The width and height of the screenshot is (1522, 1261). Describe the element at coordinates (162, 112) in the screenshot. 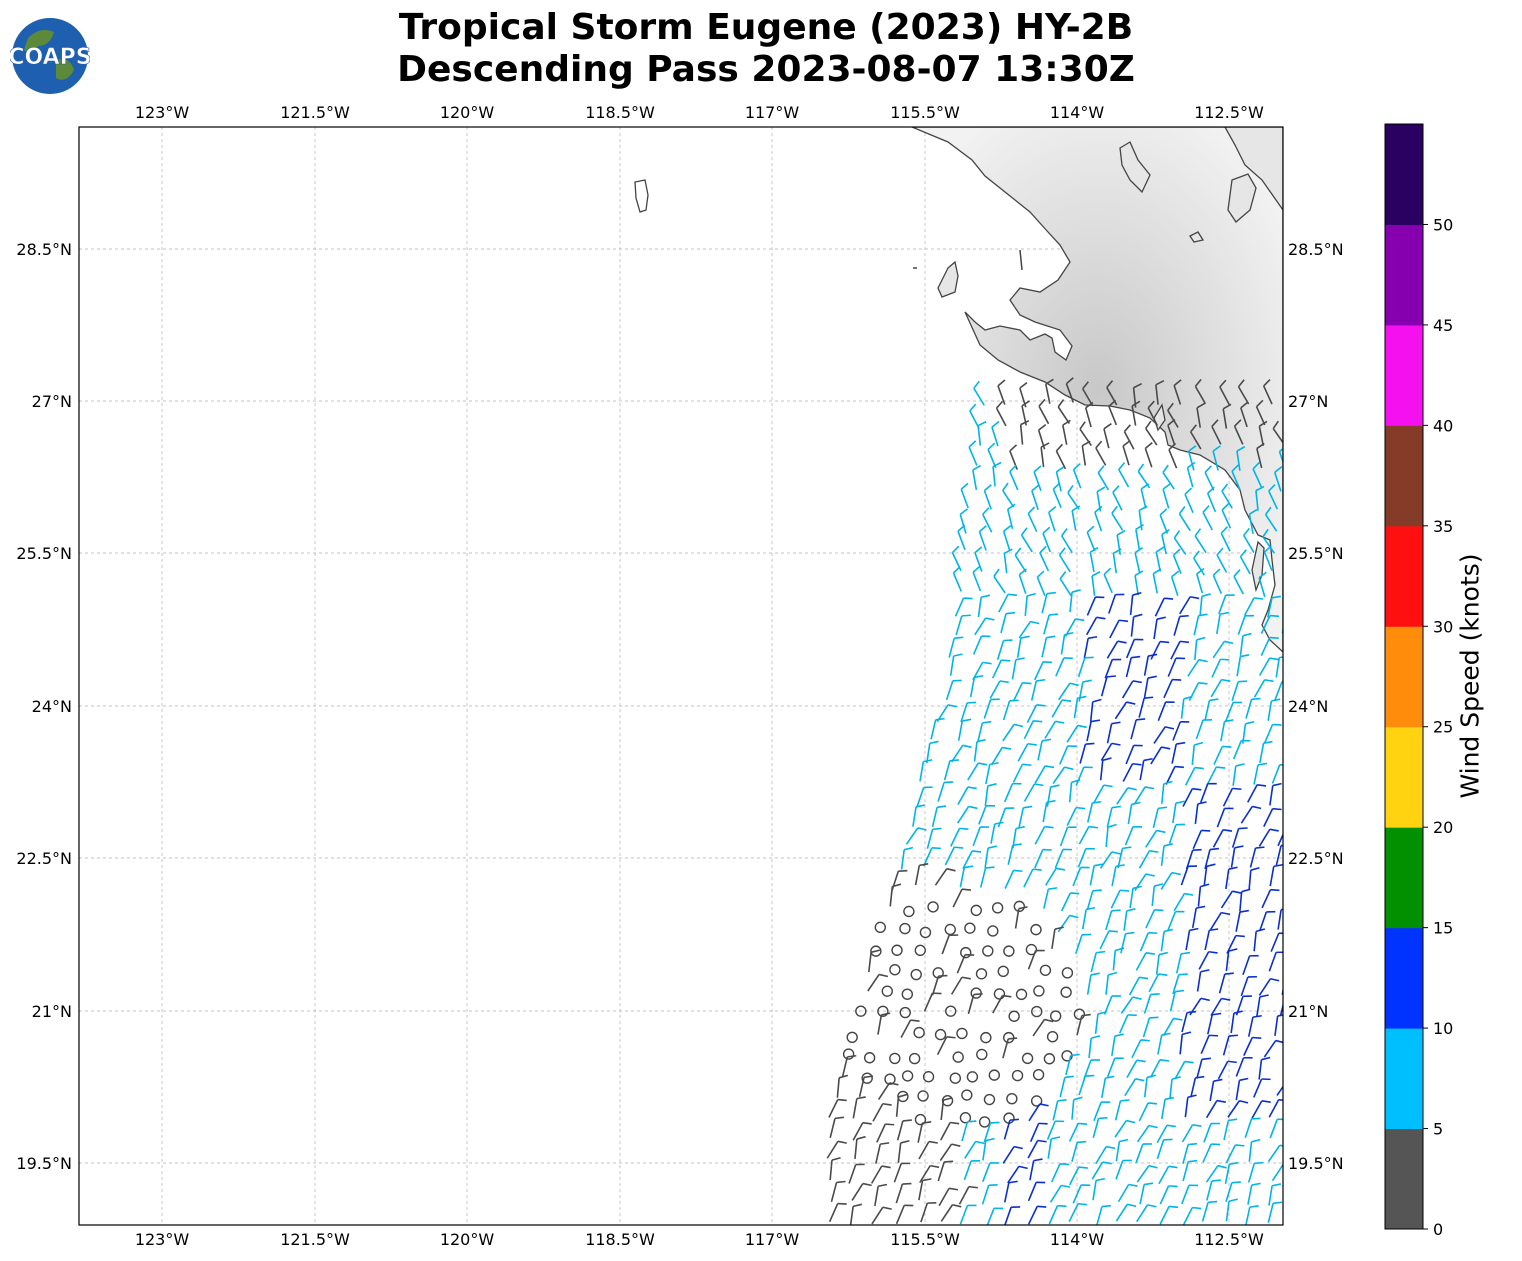

I see `lon-label-top: 123°W` at that location.